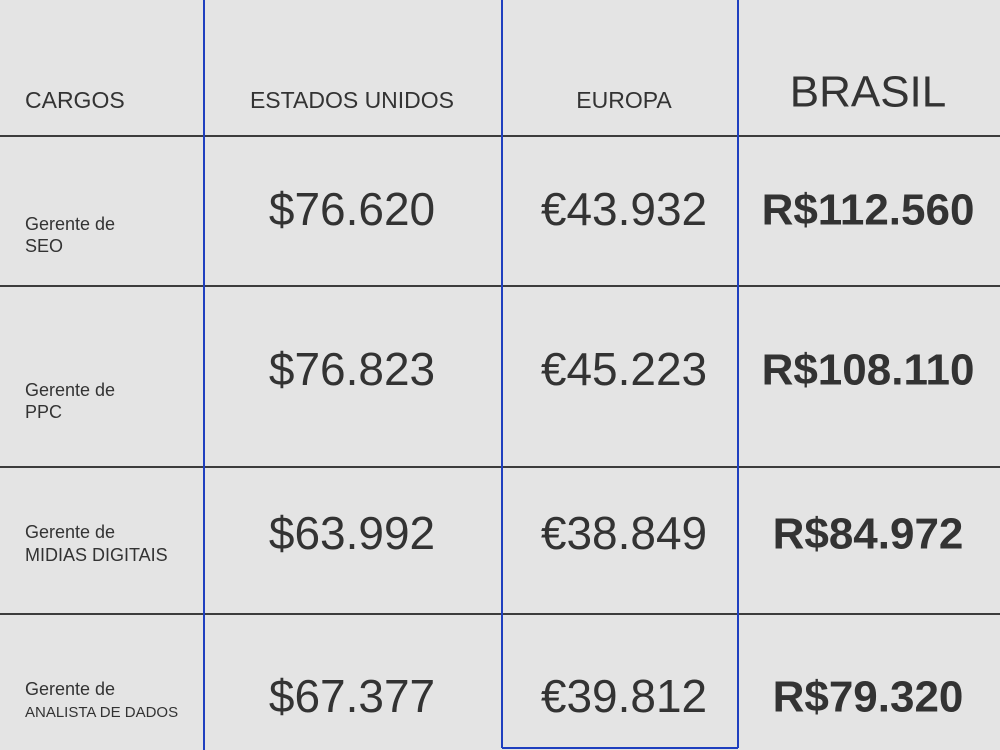 The height and width of the screenshot is (750, 1000). Describe the element at coordinates (624, 100) in the screenshot. I see `header-cell: EUROPA` at that location.